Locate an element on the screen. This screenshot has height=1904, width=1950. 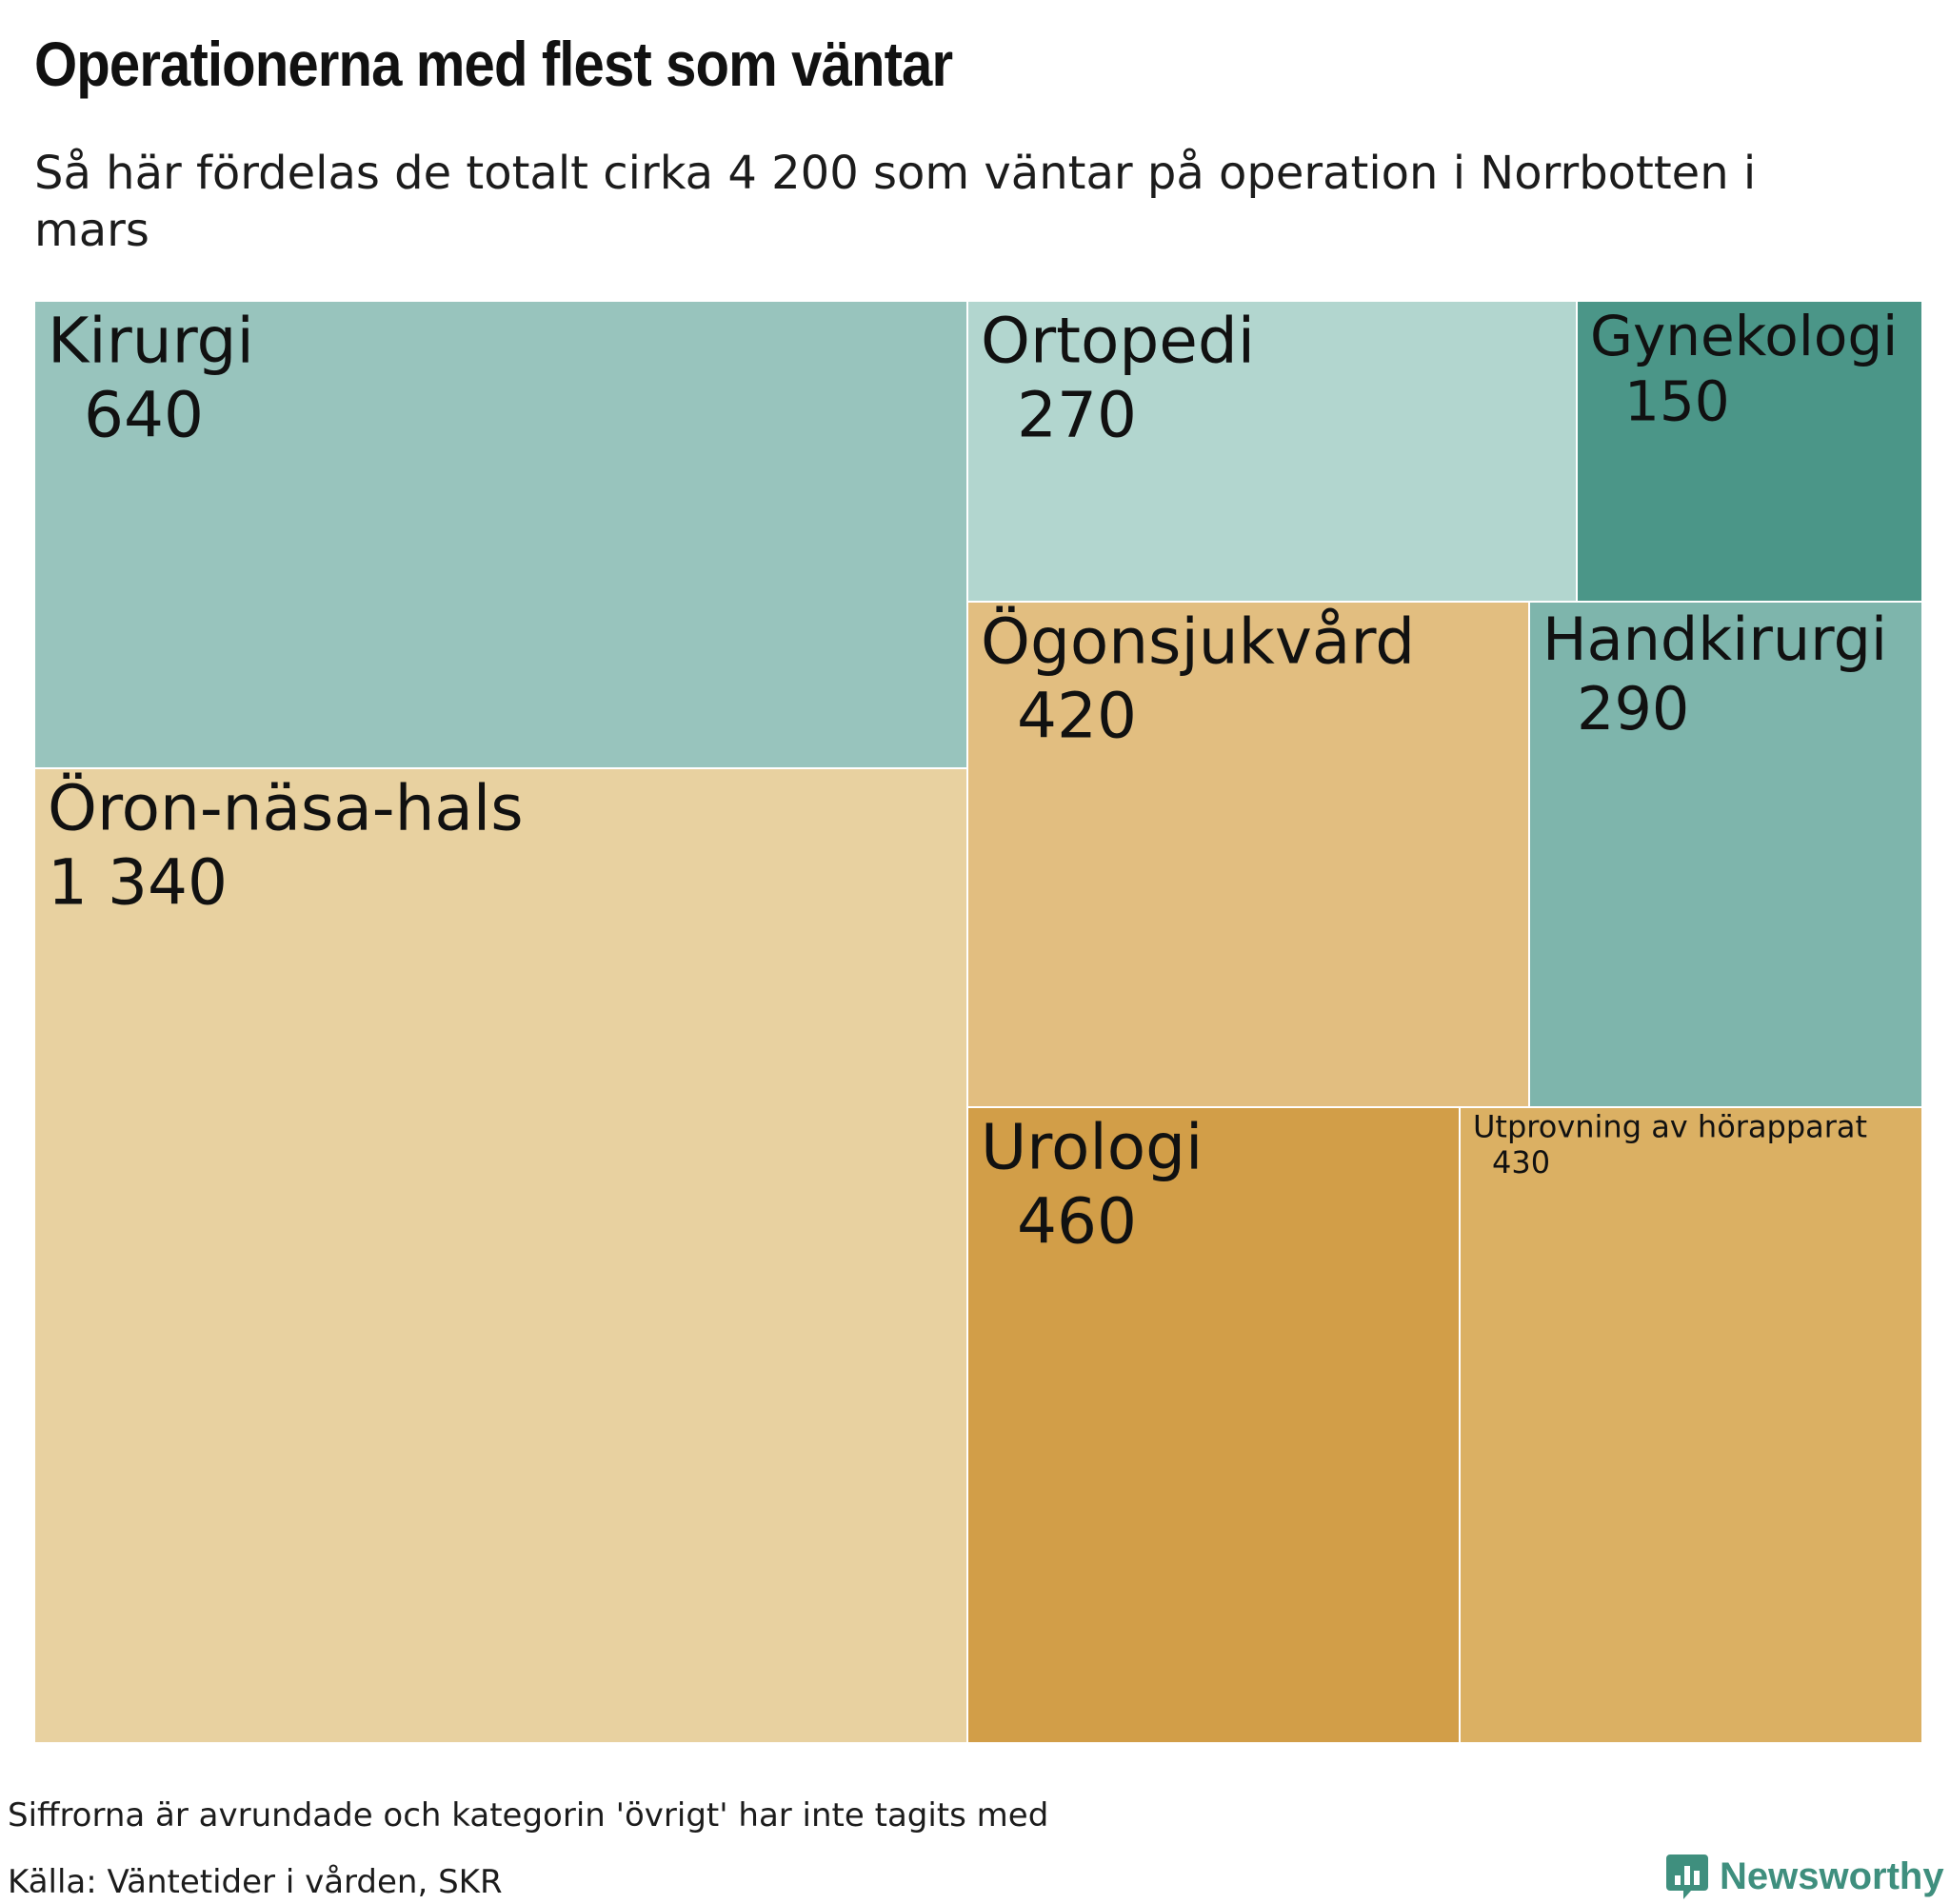
treemap-value-oron-nasa-hals: 1 340 is located at coordinates (138, 883).